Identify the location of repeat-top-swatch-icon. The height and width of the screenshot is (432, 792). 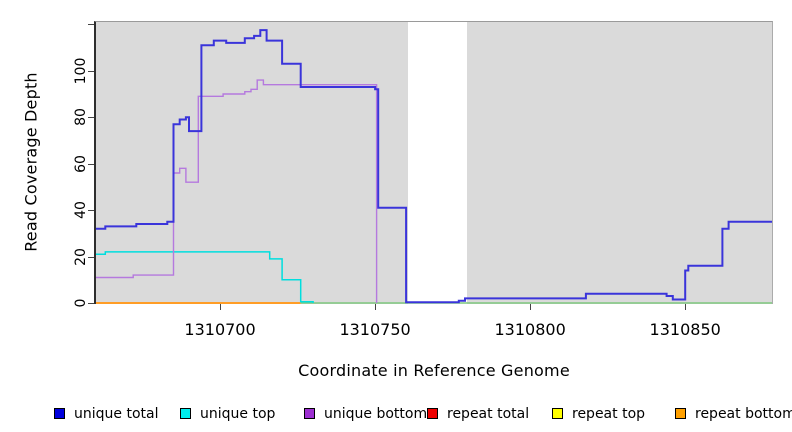
(557, 413).